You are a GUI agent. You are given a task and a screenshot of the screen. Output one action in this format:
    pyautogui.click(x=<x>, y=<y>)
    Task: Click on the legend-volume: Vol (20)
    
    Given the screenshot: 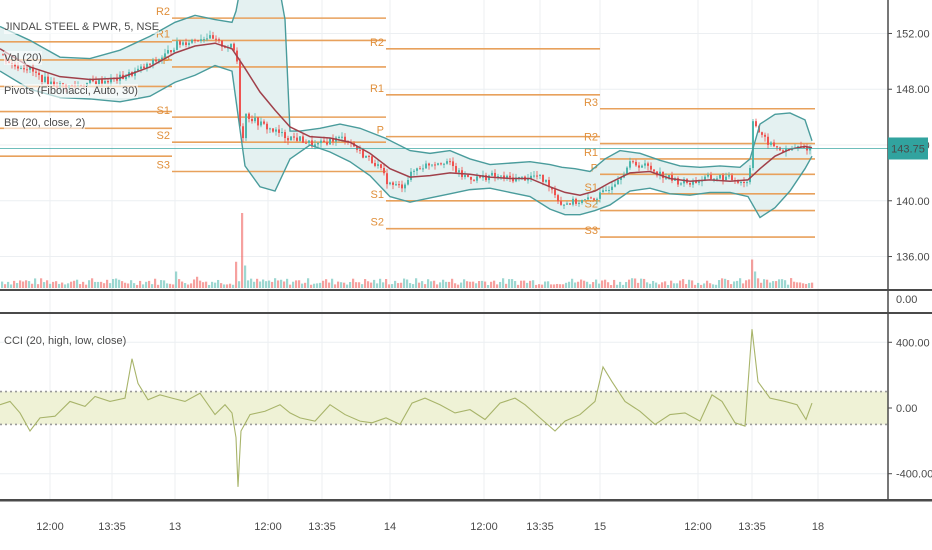 What is the action you would take?
    pyautogui.click(x=23, y=58)
    